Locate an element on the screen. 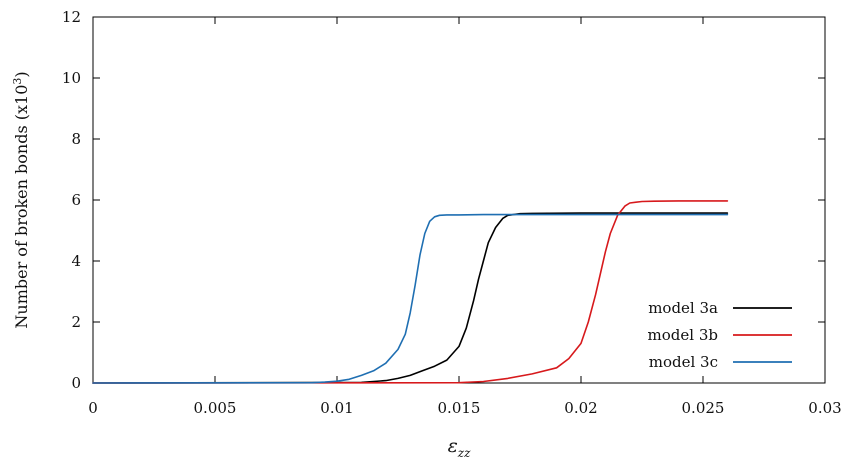 The width and height of the screenshot is (845, 464). x-tick-label: 0 is located at coordinates (93, 408).